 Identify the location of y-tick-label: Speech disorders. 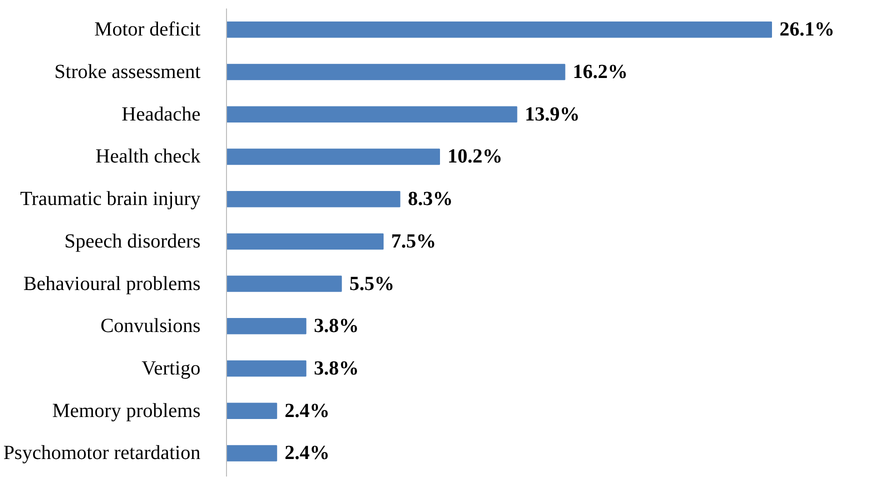
(132, 241).